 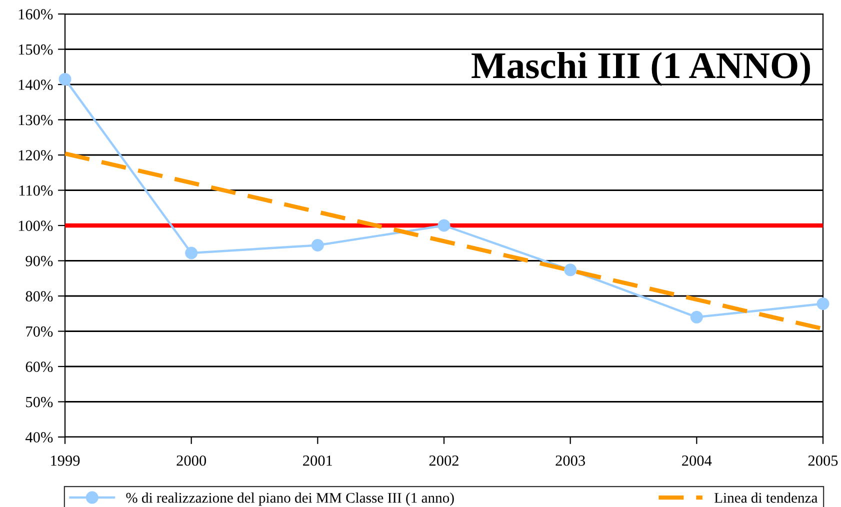 What do you see at coordinates (65, 461) in the screenshot?
I see `x-tick-label: 1999` at bounding box center [65, 461].